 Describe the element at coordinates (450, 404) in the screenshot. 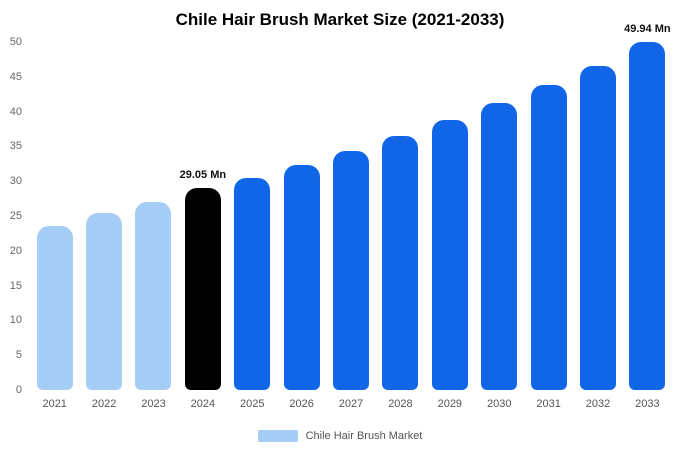

I see `x-axis-label: 2029` at that location.